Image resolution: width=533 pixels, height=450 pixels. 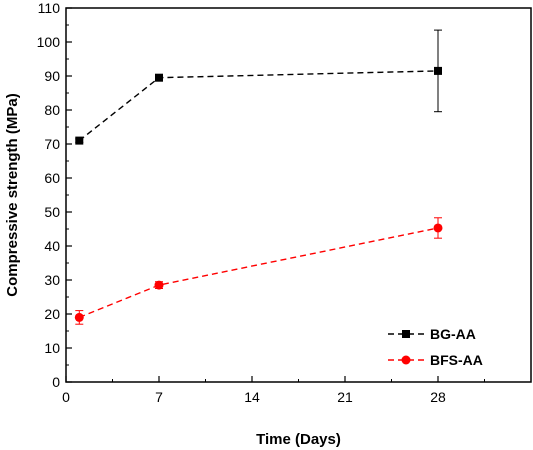 I want to click on y-tick-label: 40, so click(x=52, y=246).